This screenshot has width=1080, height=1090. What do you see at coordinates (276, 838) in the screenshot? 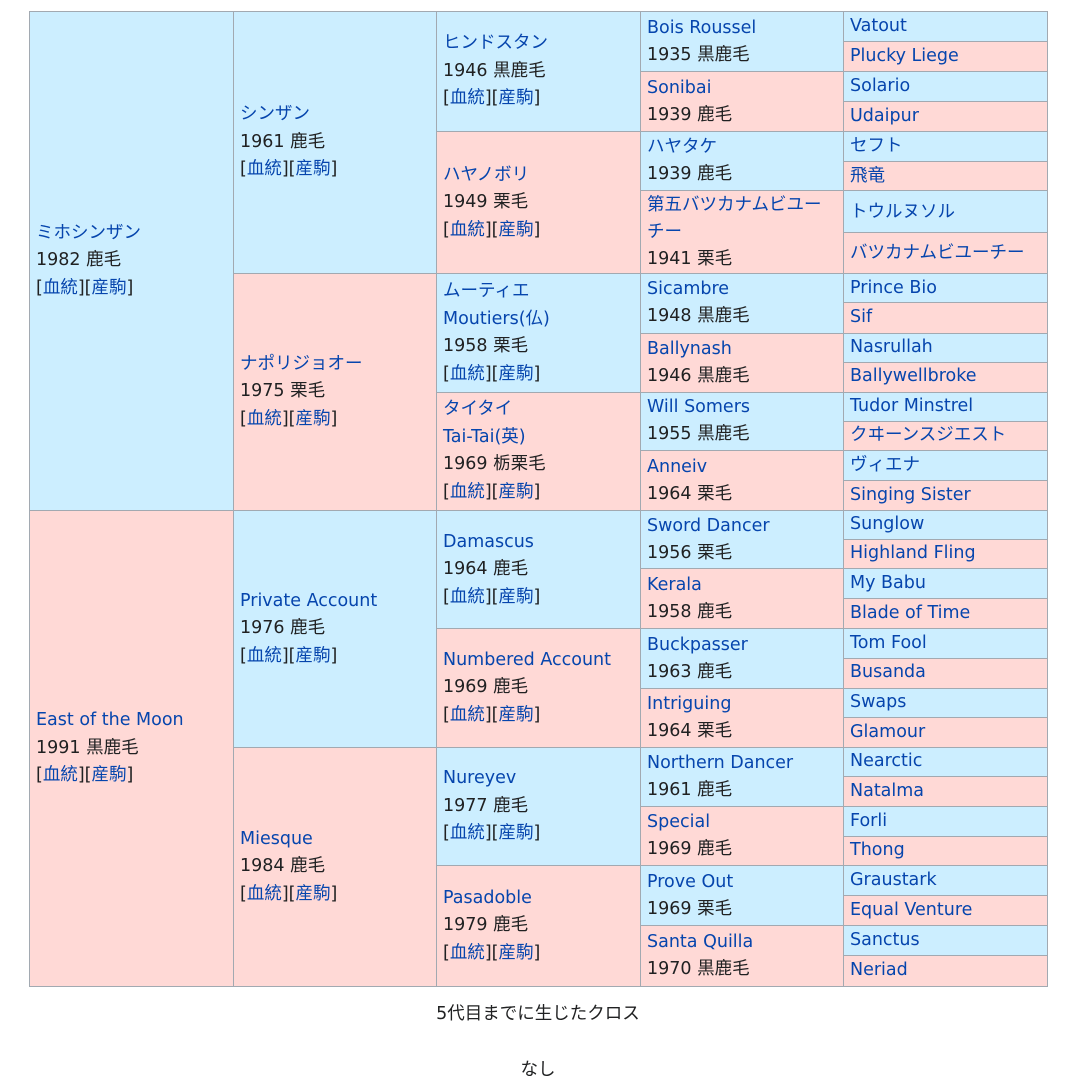
I see `horse-name: Miesque` at bounding box center [276, 838].